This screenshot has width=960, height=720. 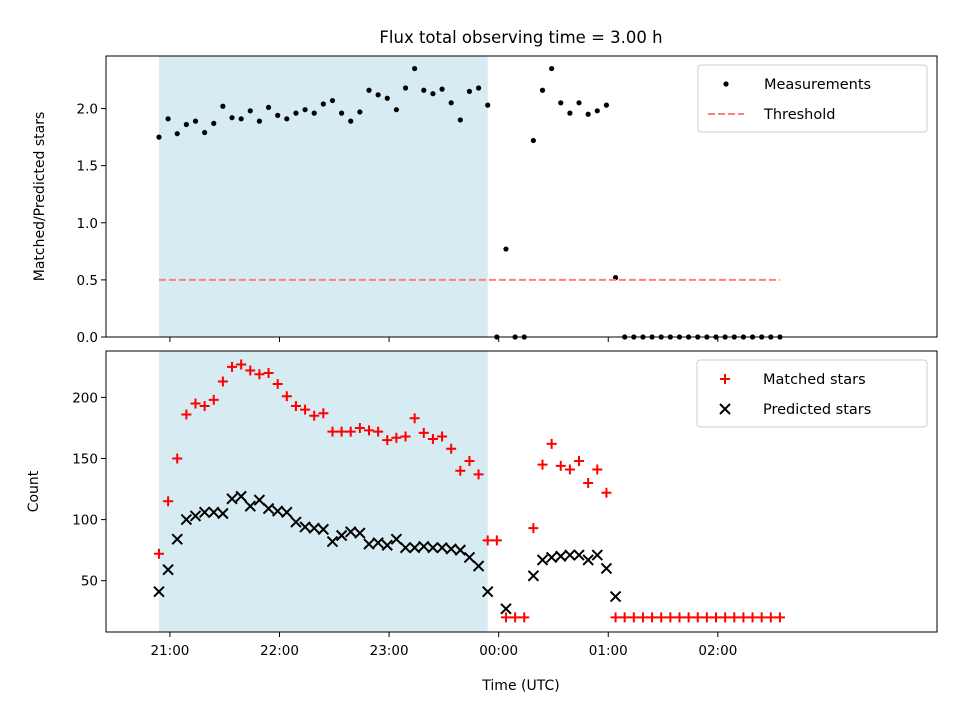 What do you see at coordinates (812, 393) in the screenshot?
I see `count-legend: Matched stars Predicted stars` at bounding box center [812, 393].